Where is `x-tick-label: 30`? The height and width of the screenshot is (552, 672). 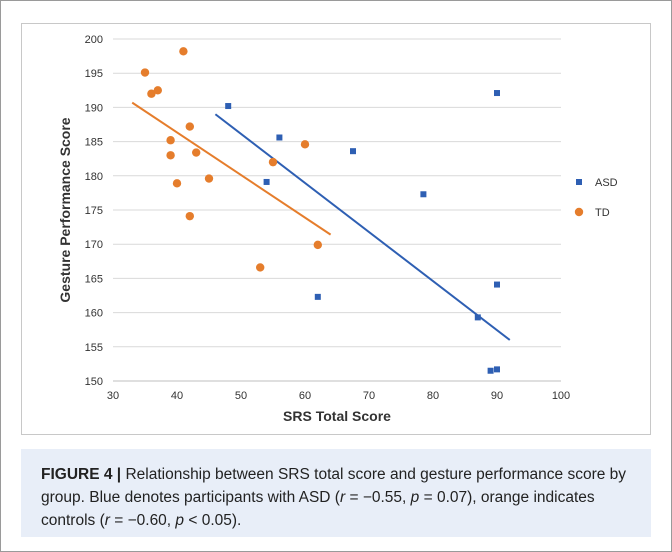 x-tick-label: 30 is located at coordinates (113, 396).